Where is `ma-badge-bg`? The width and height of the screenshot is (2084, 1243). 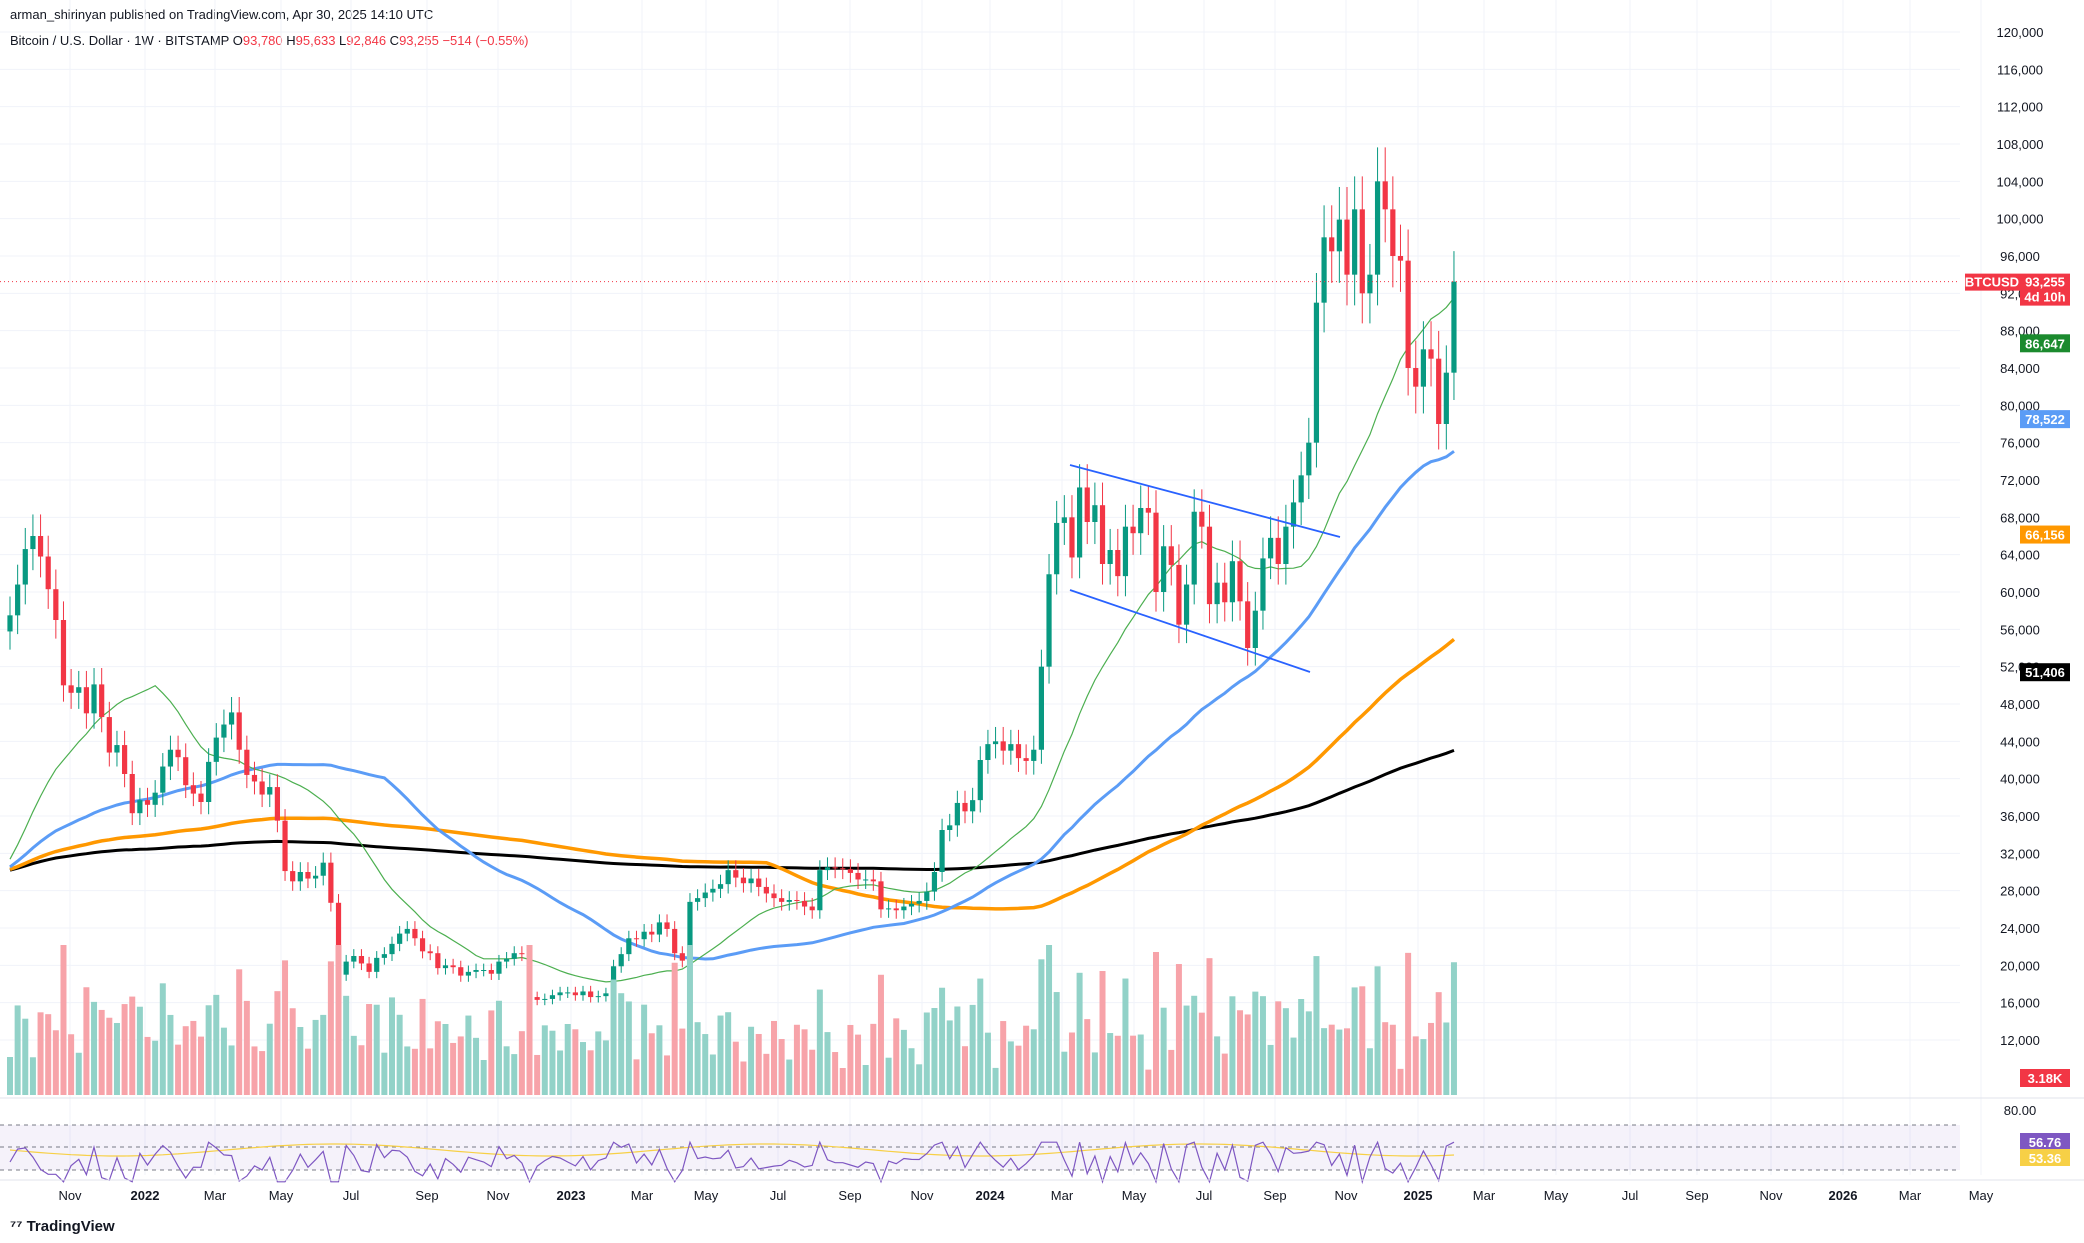
ma-badge-bg is located at coordinates (2045, 419).